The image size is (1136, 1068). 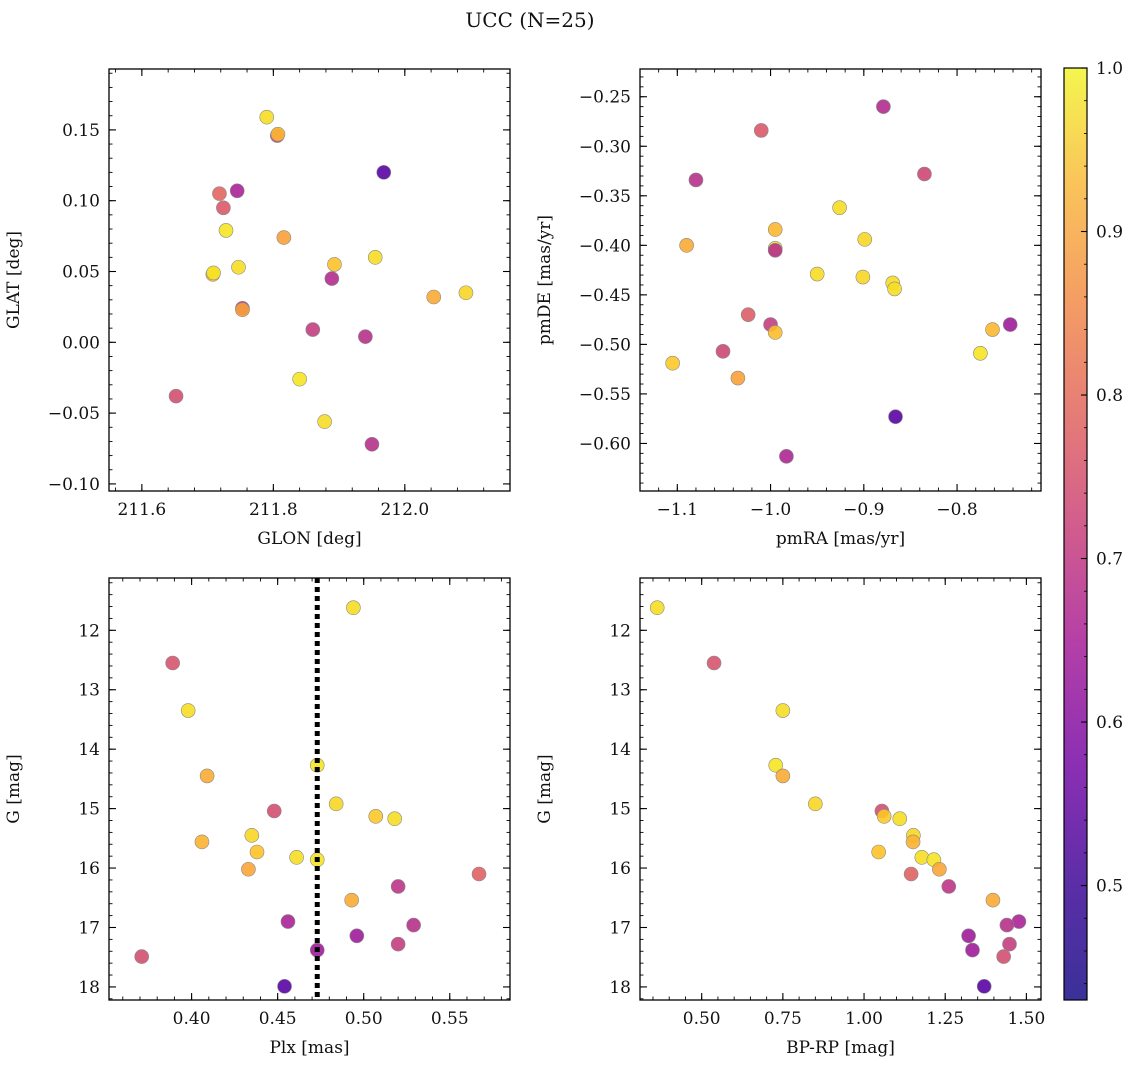 I want to click on y-tick-label: 0.10, so click(x=81, y=202).